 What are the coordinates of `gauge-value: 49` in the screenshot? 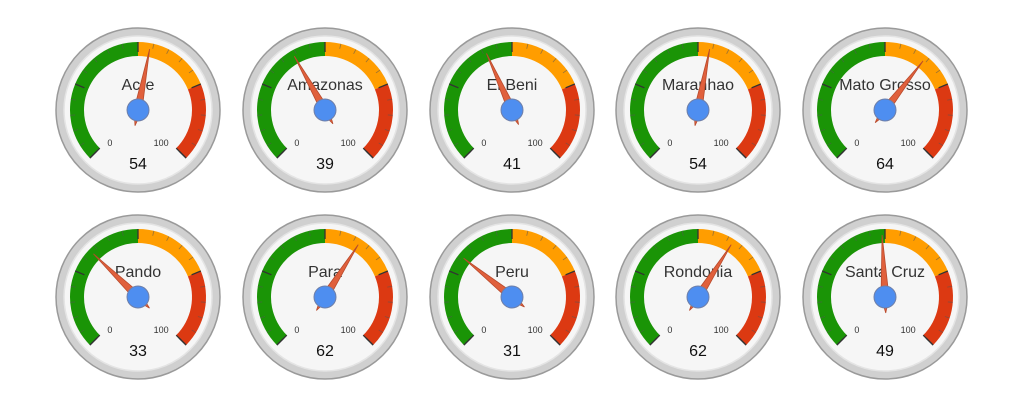 It's located at (885, 351).